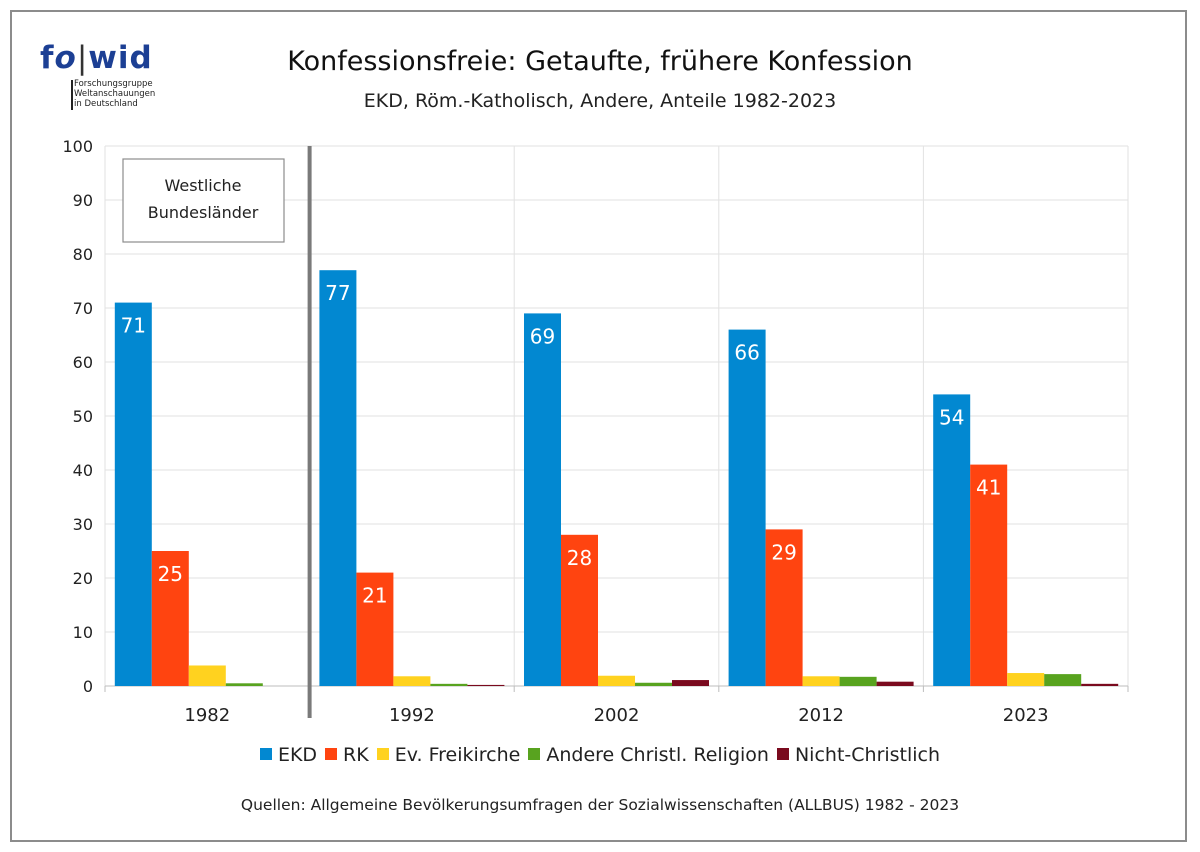 The width and height of the screenshot is (1200, 852). Describe the element at coordinates (988, 488) in the screenshot. I see `data-label: 41` at that location.